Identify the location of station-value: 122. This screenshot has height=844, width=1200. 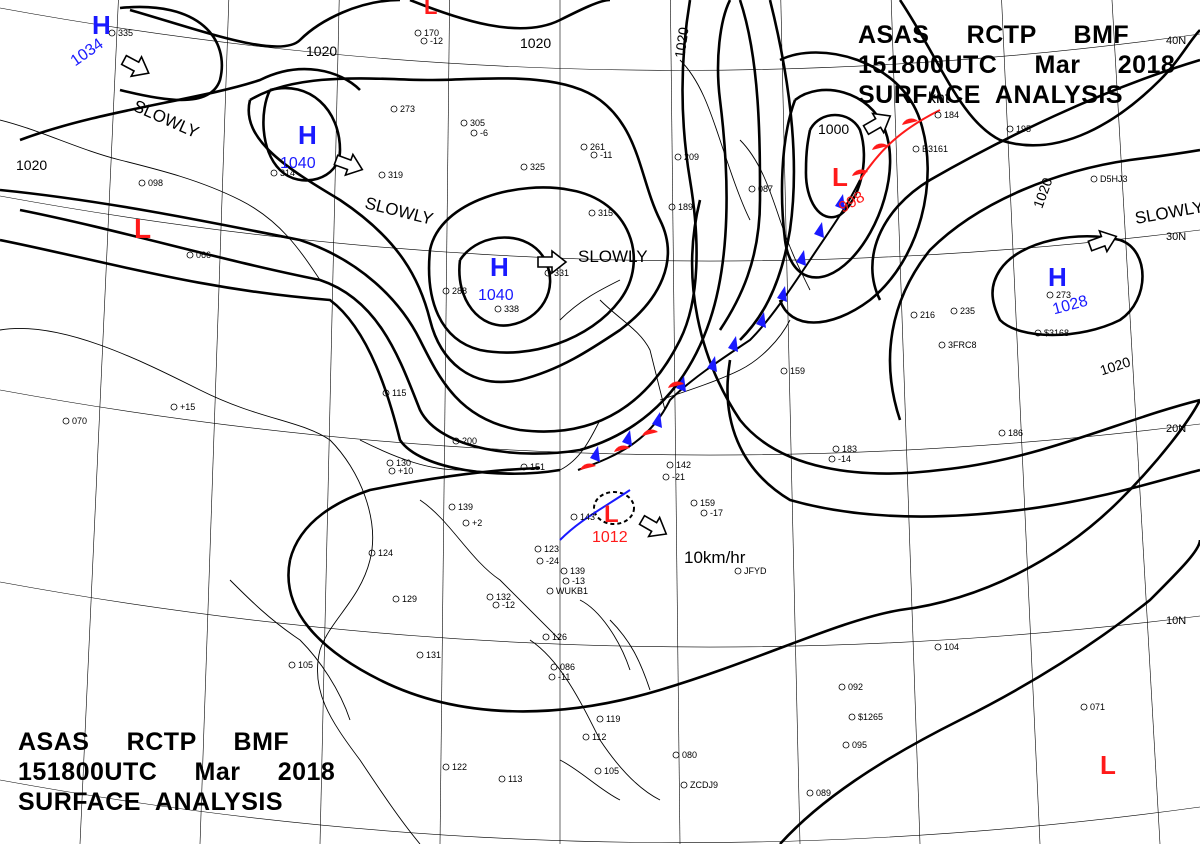
(459, 767).